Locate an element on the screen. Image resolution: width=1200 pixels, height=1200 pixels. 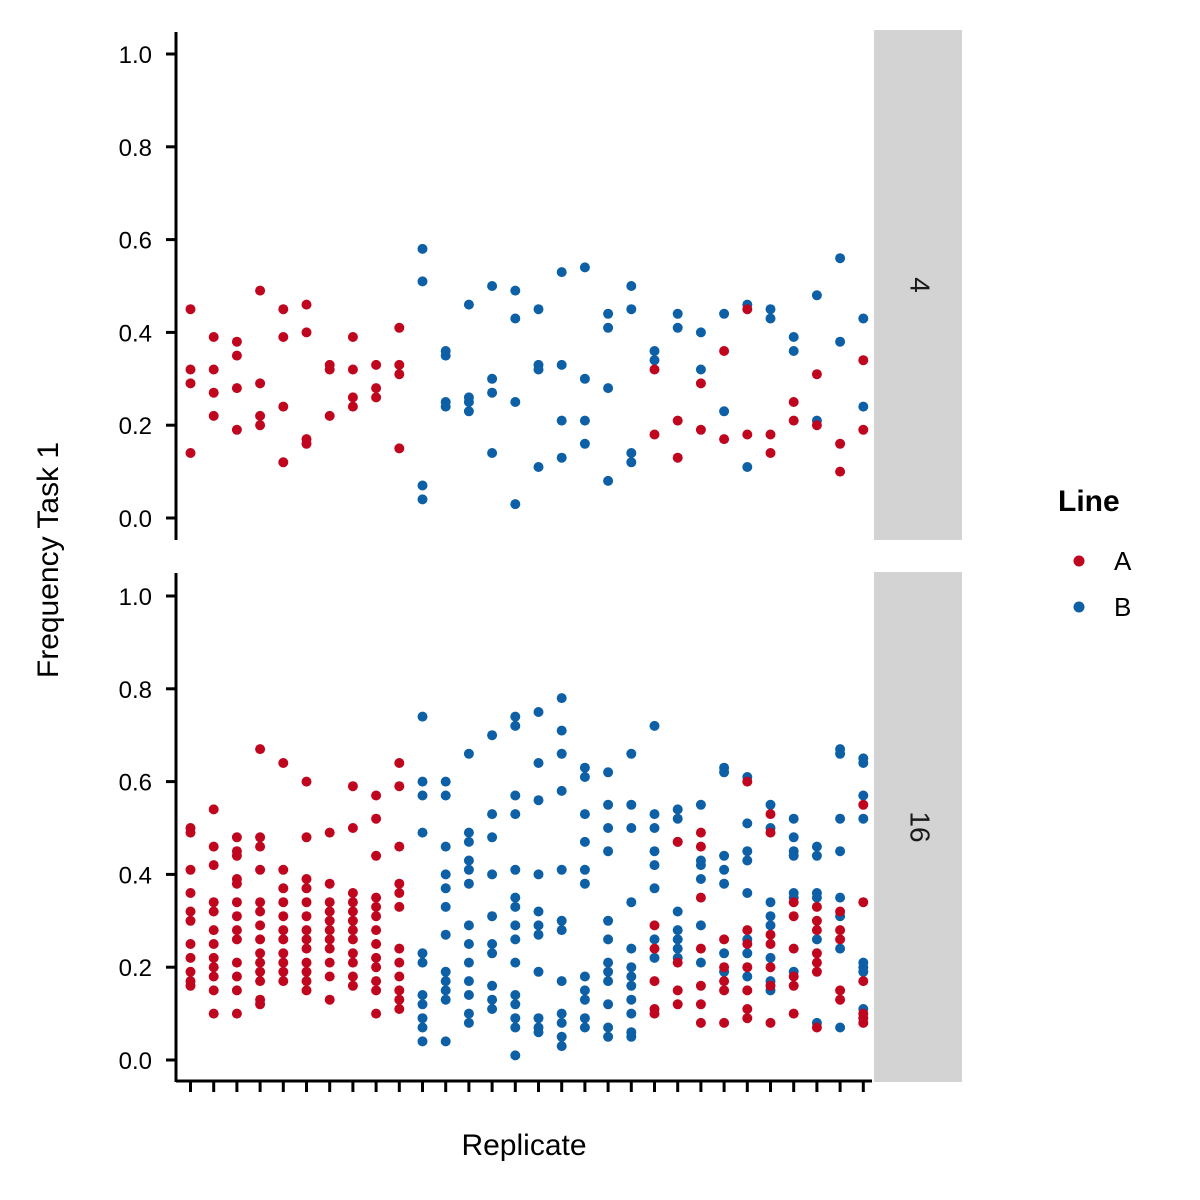
x-axis-ticks is located at coordinates (527, 1086).